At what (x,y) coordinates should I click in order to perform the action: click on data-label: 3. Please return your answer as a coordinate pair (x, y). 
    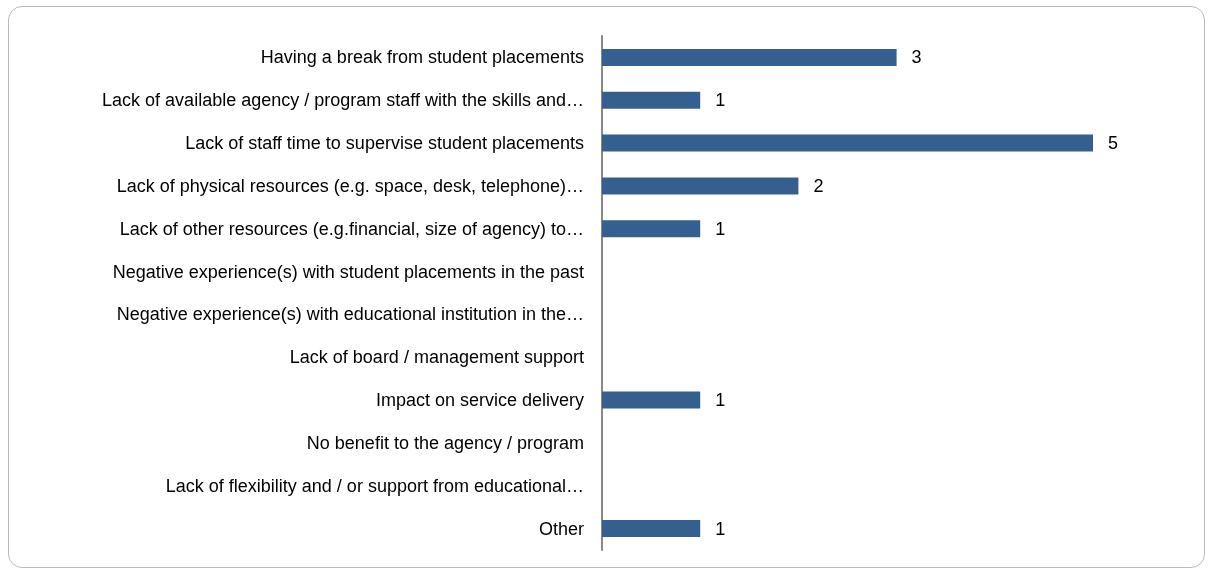
    Looking at the image, I should click on (916, 57).